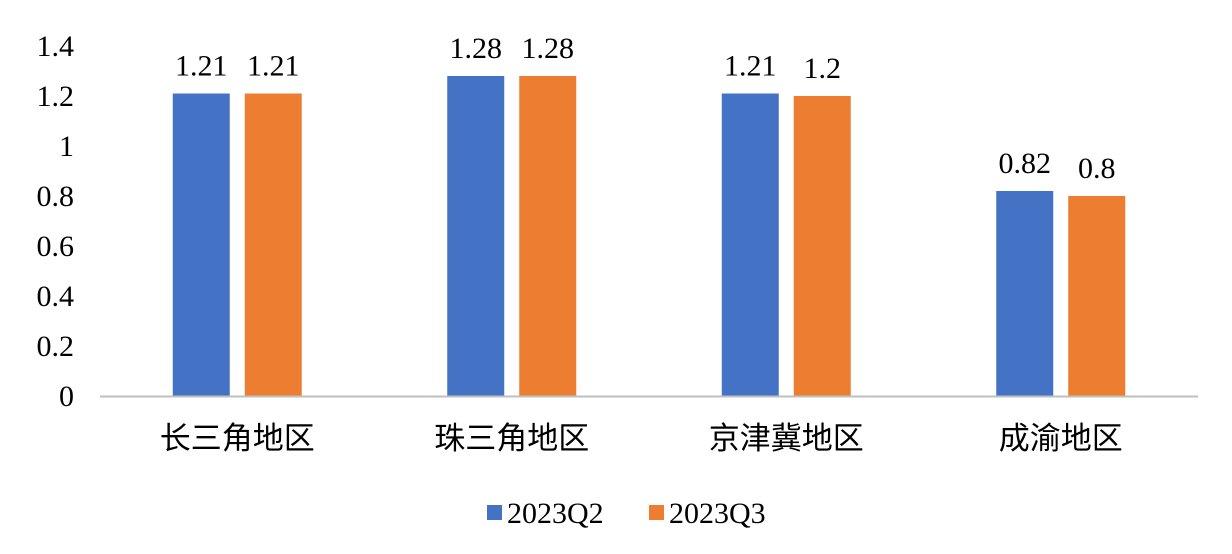 This screenshot has width=1232, height=554. I want to click on legend-label: 2023Q3, so click(717, 513).